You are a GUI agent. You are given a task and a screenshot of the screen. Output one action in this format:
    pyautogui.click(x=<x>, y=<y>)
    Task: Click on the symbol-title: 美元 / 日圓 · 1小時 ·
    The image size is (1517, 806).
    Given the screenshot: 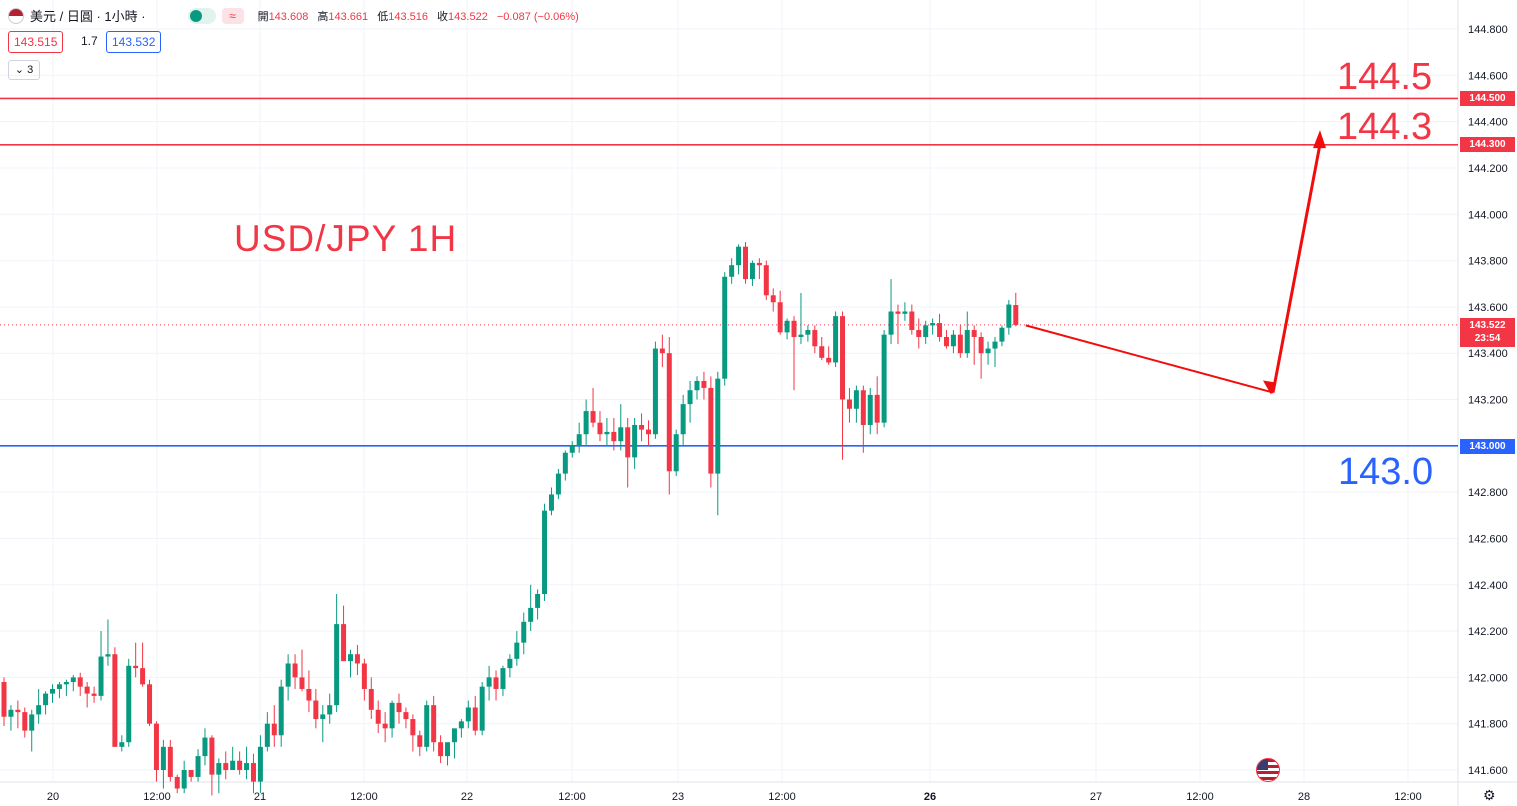 What is the action you would take?
    pyautogui.click(x=88, y=16)
    